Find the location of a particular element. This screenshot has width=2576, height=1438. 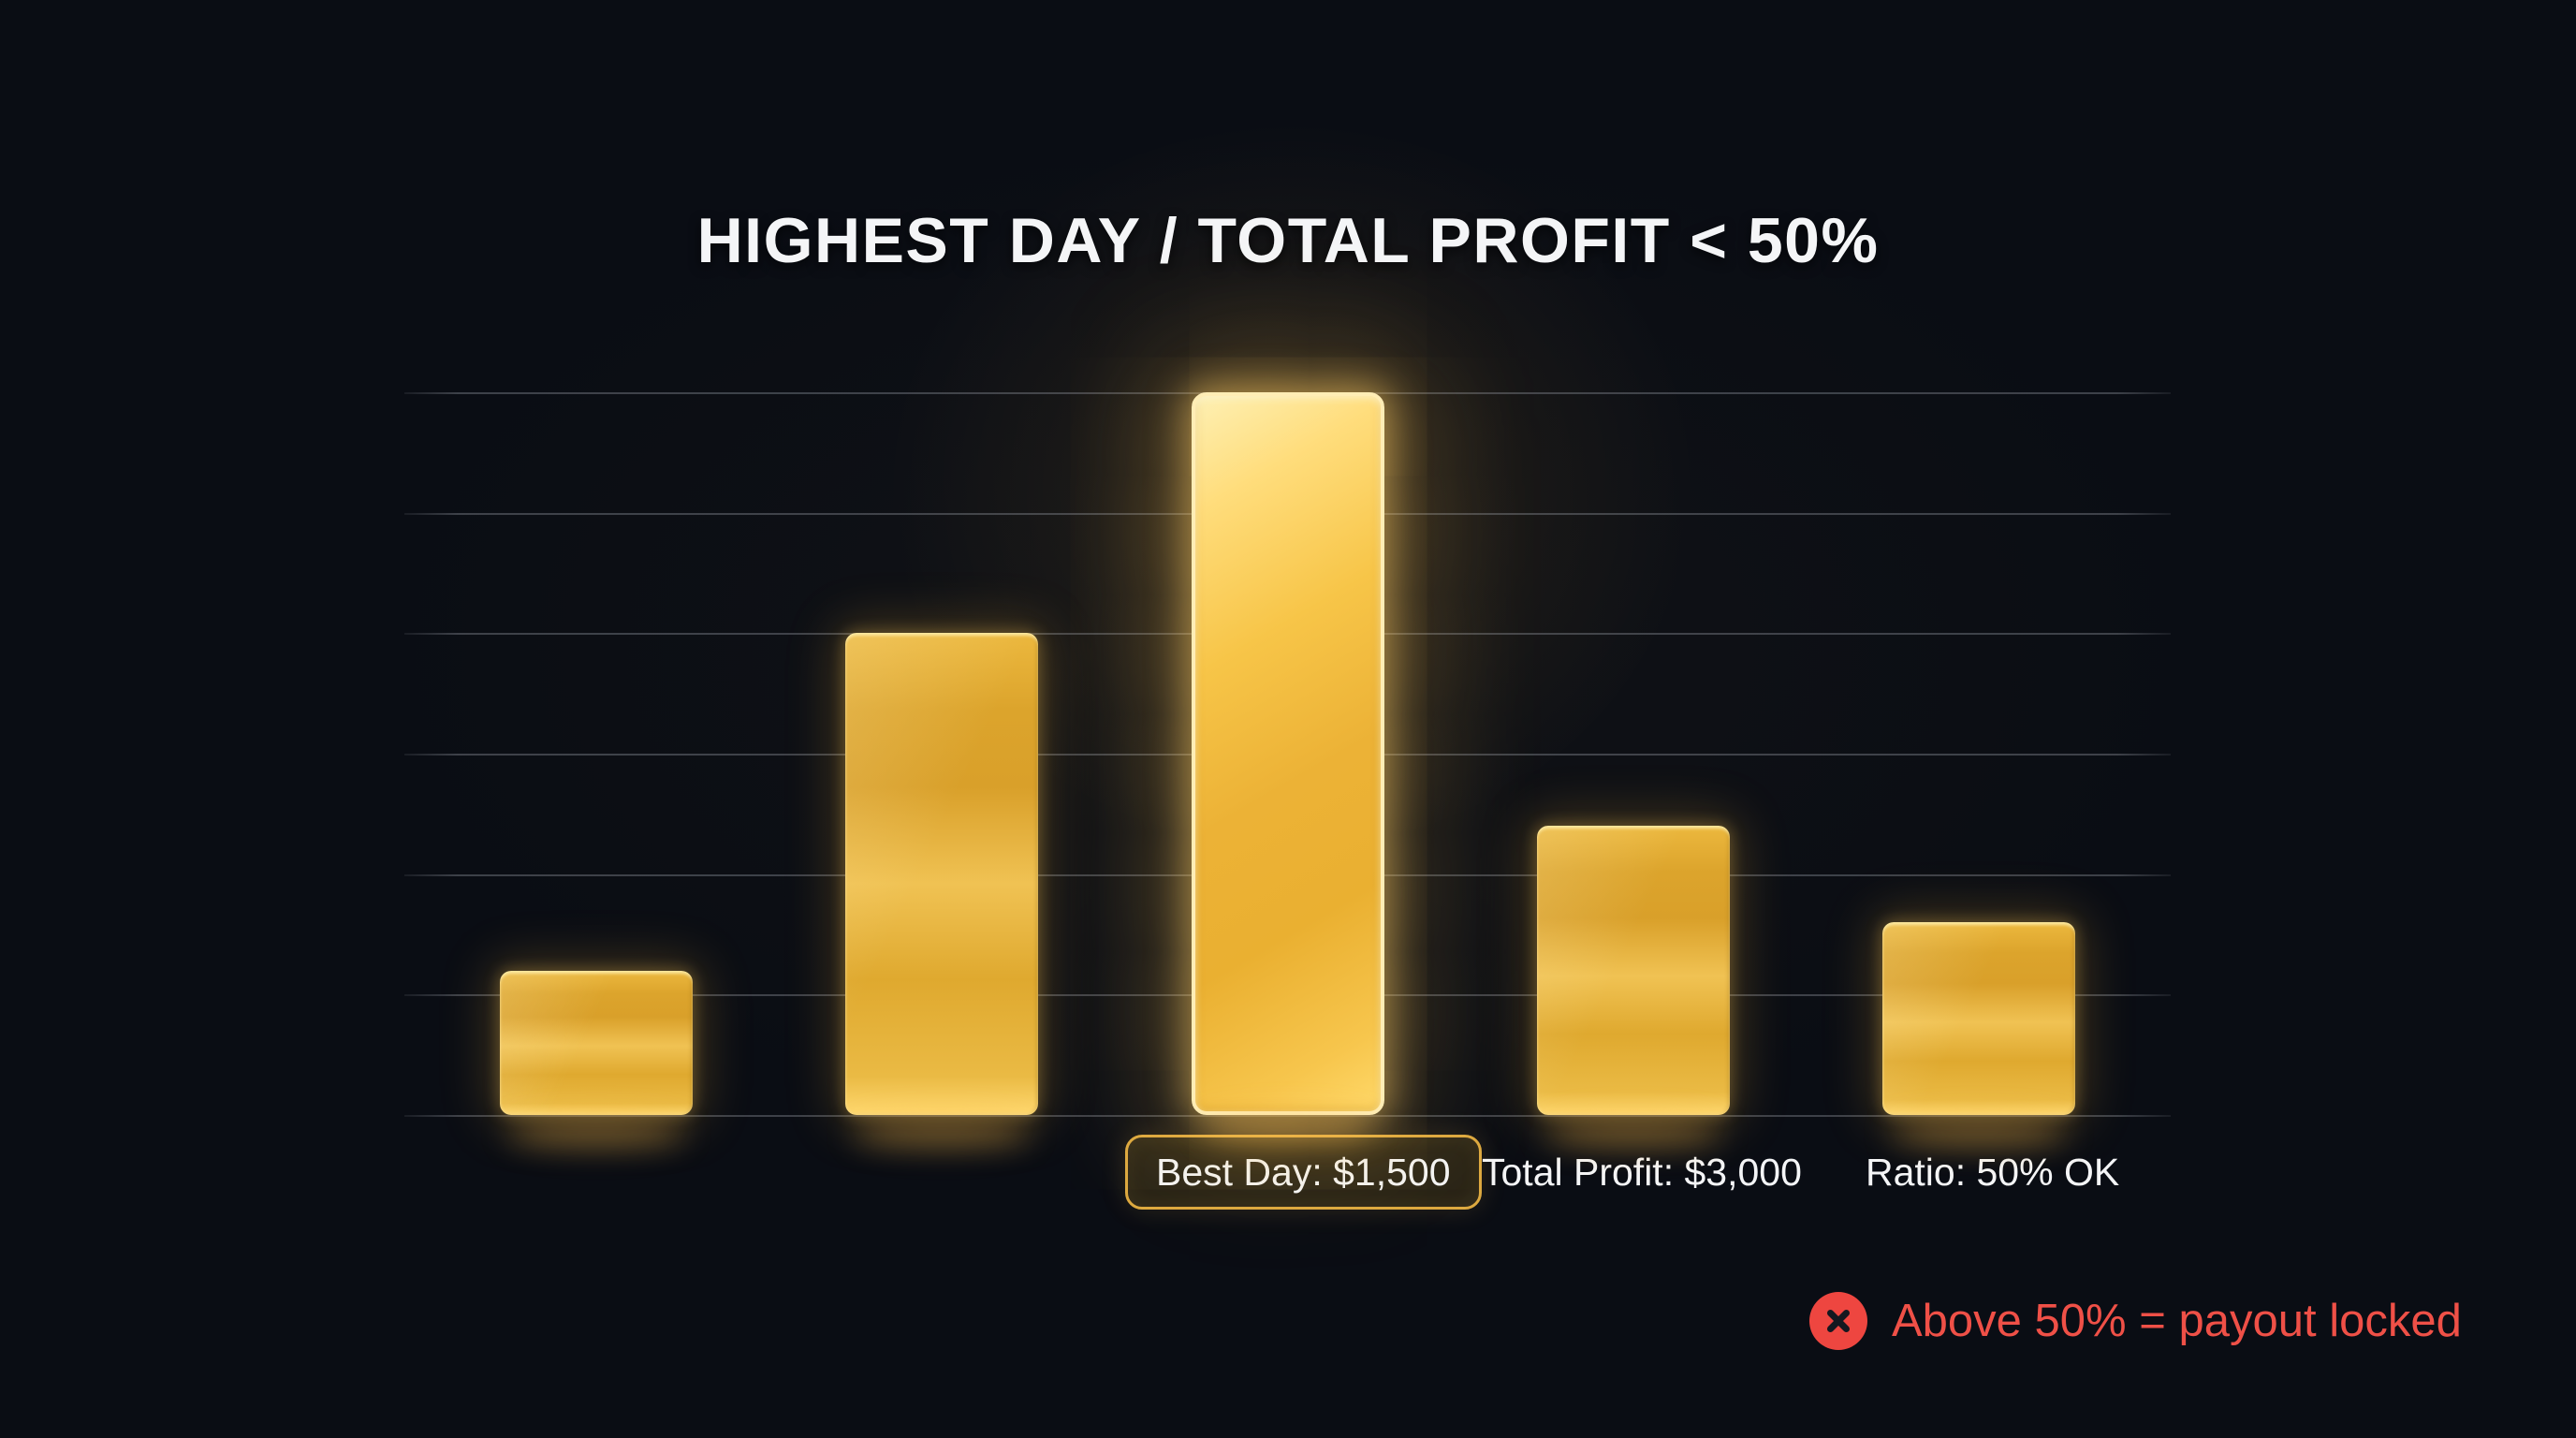

total-profit-label: Total Profit: $3,000 is located at coordinates (1642, 1172).